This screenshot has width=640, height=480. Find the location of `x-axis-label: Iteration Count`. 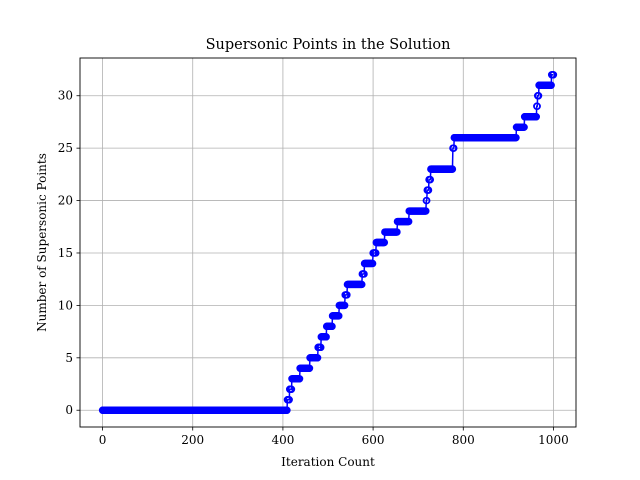

x-axis-label: Iteration Count is located at coordinates (328, 462).